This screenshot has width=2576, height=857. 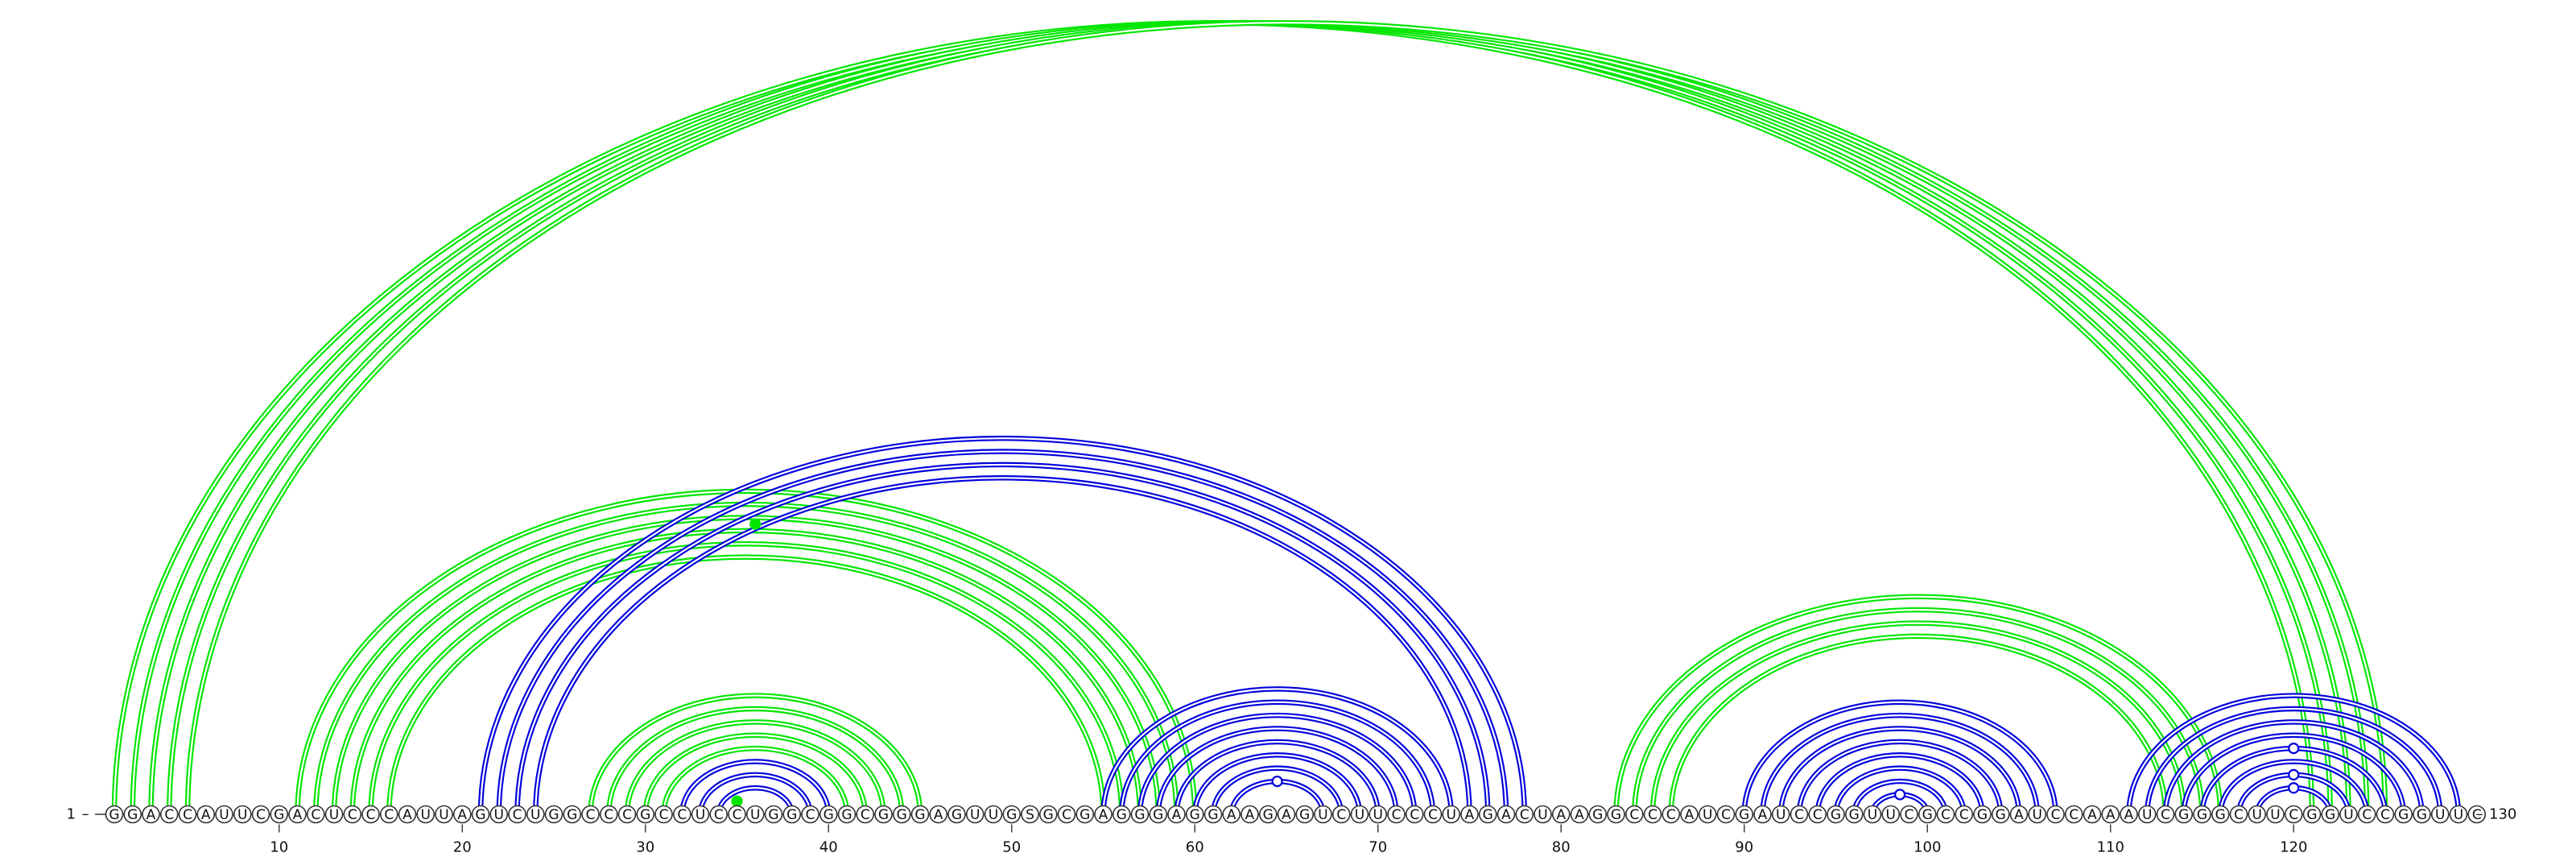 I want to click on nucleotide-67: U, so click(x=1323, y=814).